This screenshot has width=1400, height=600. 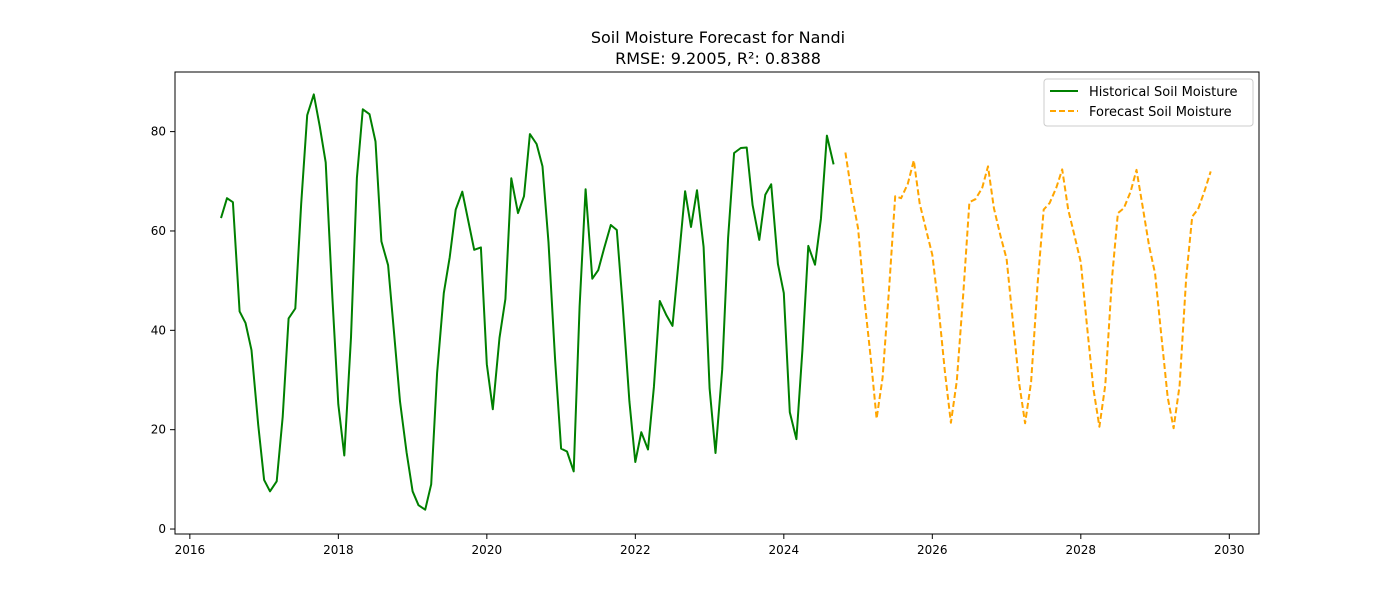 I want to click on y-tick-label: 40, so click(x=158, y=330).